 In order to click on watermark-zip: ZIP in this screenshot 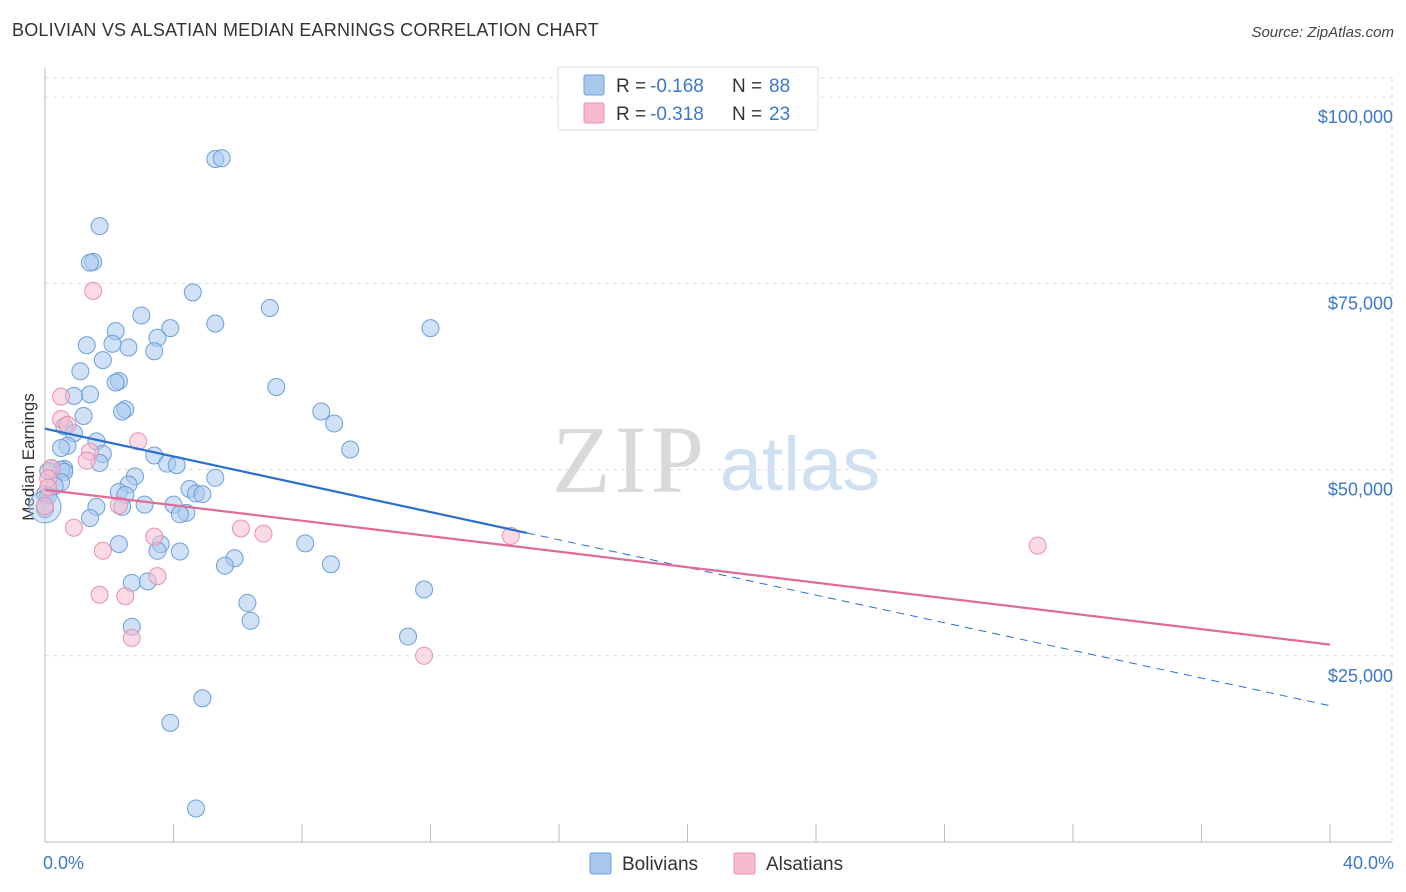, I will do `click(630, 459)`.